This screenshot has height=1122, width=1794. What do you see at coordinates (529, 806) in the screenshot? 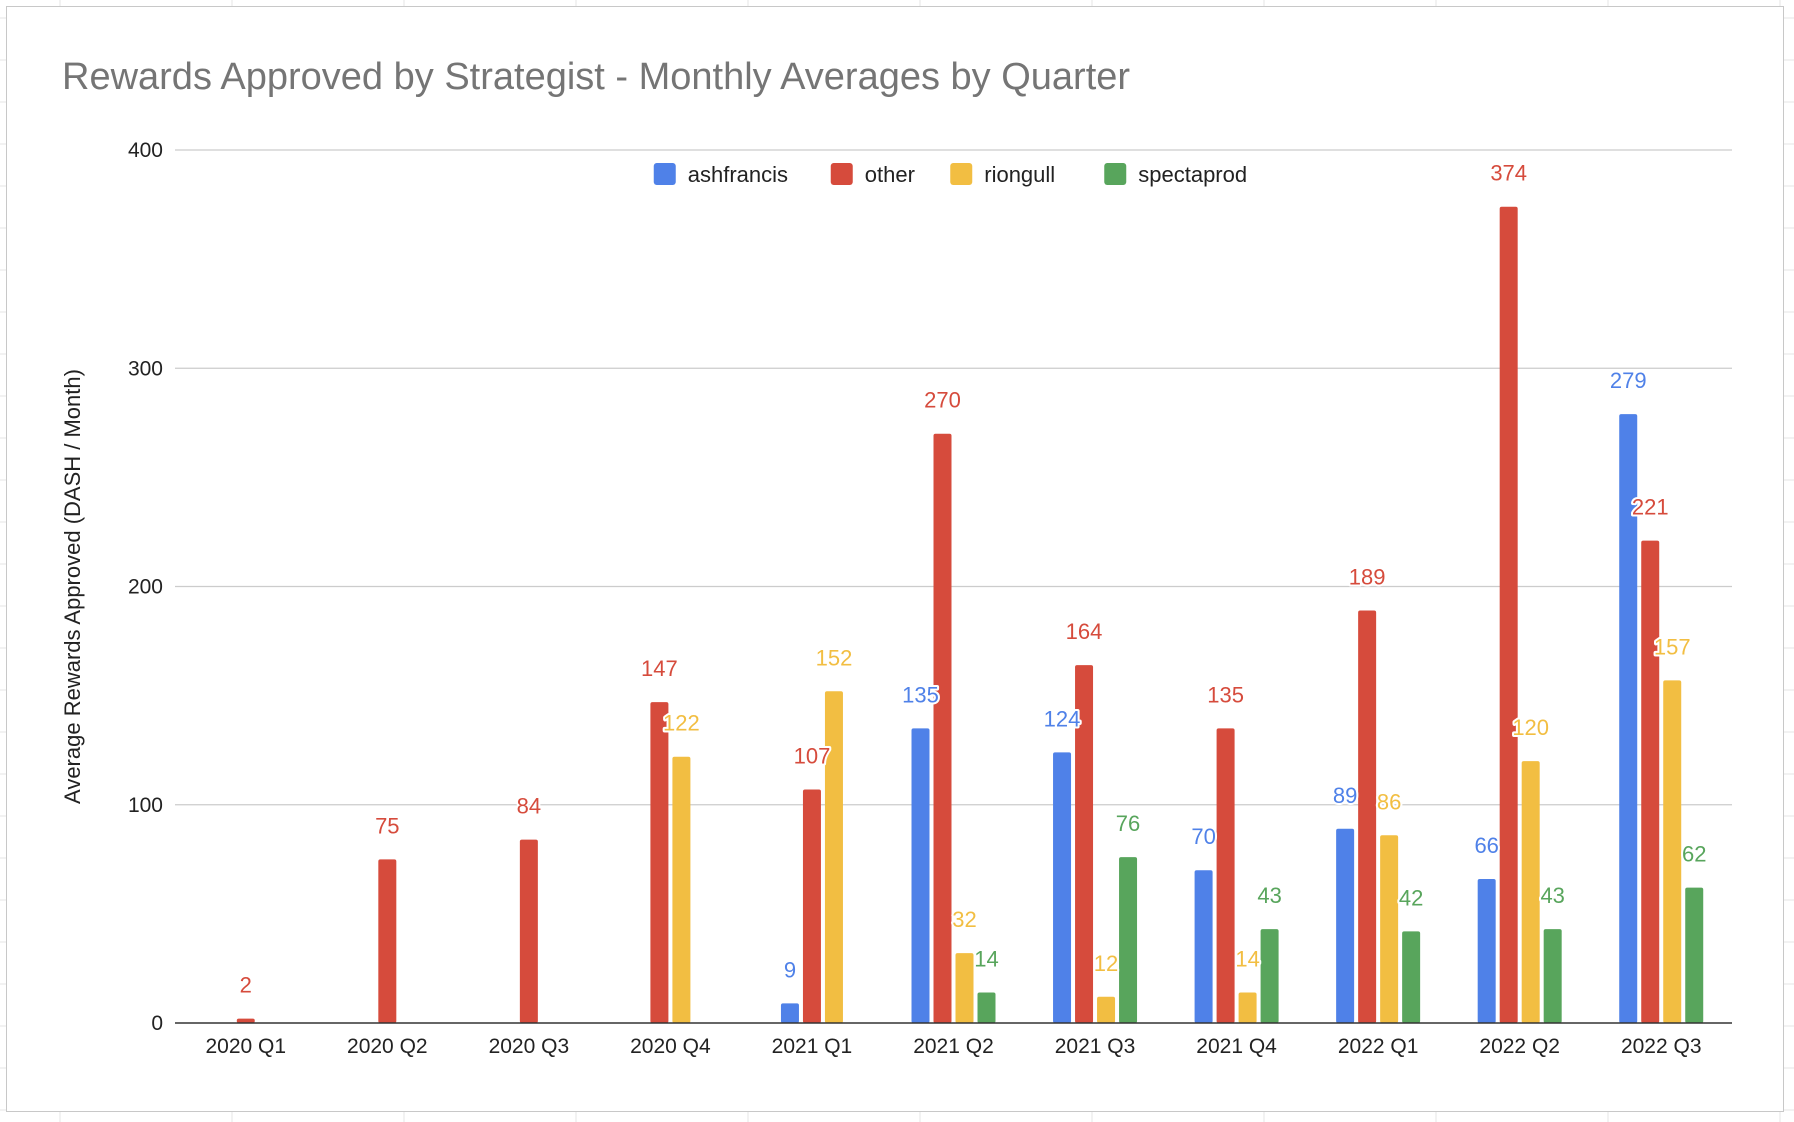
I see `data-label: 84` at bounding box center [529, 806].